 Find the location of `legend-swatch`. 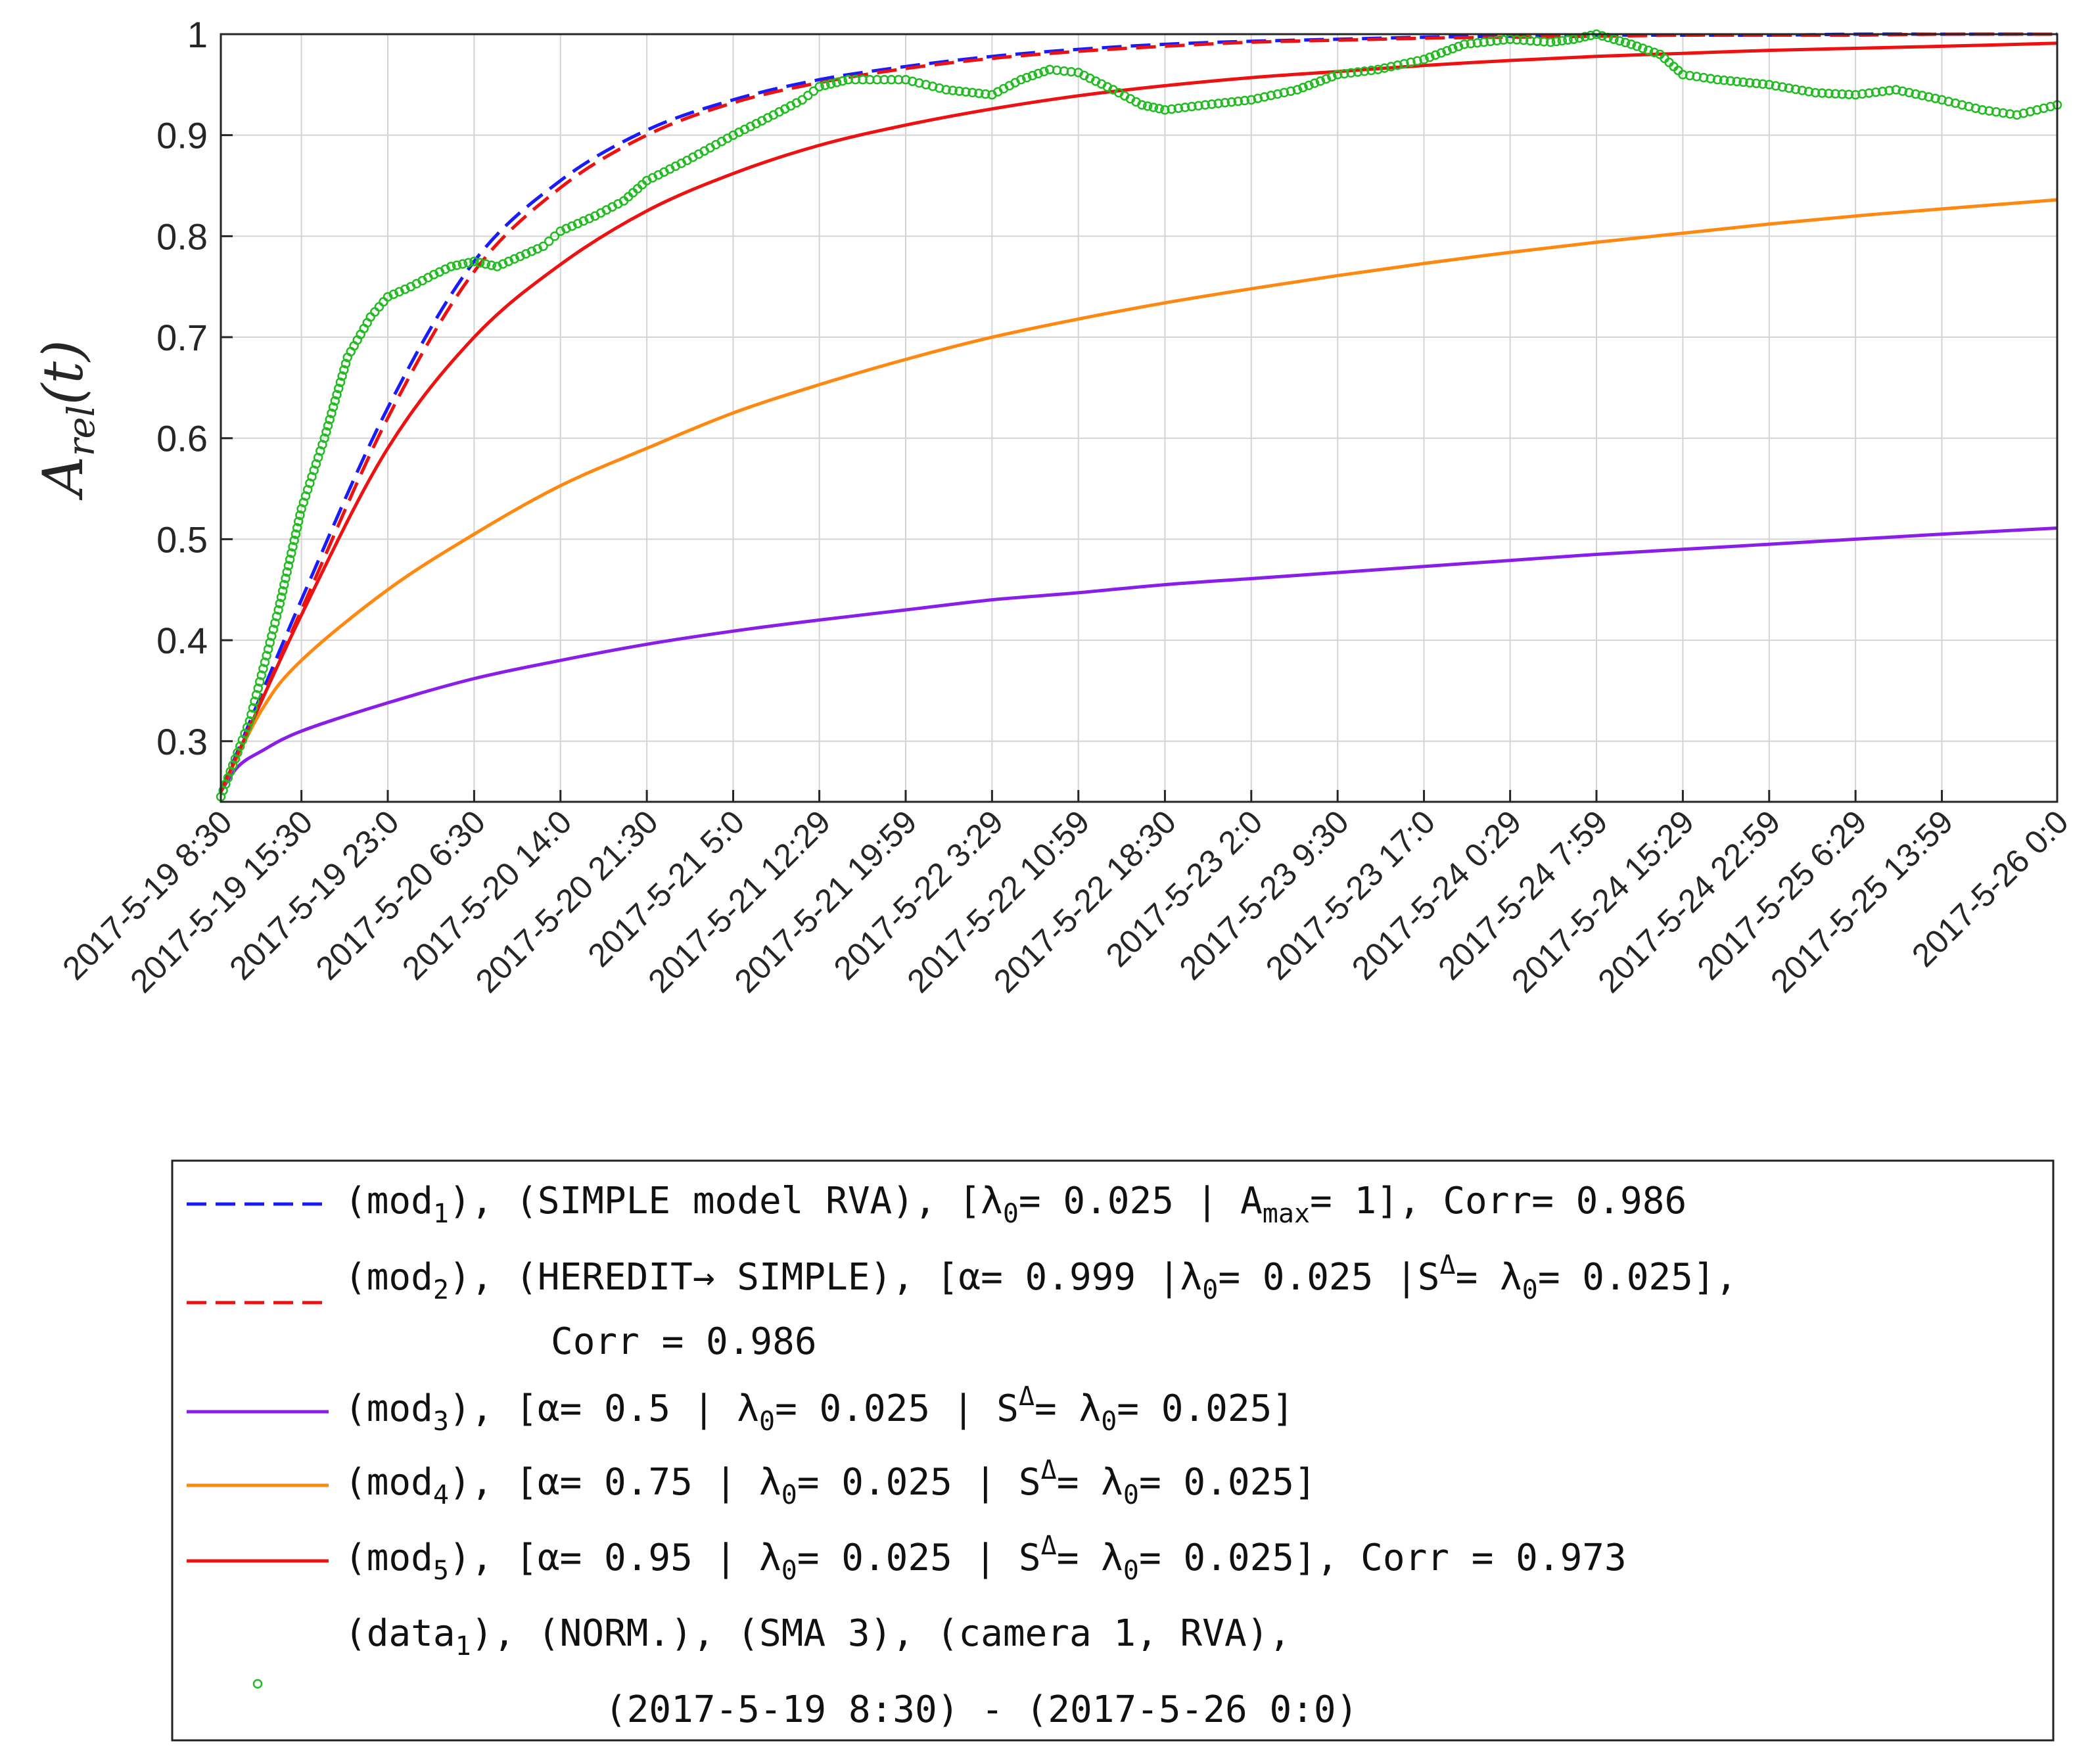

legend-swatch is located at coordinates (257, 1684).